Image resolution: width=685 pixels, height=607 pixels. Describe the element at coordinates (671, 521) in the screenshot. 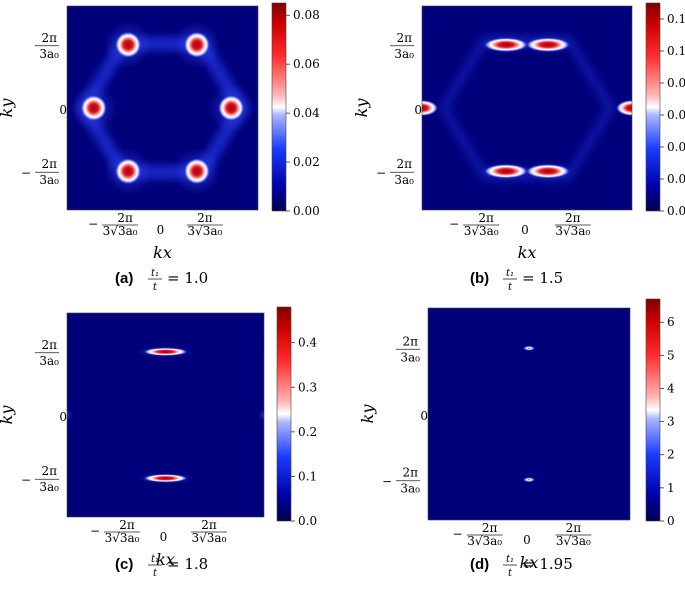

I see `colorbar-tick-label: 0` at that location.